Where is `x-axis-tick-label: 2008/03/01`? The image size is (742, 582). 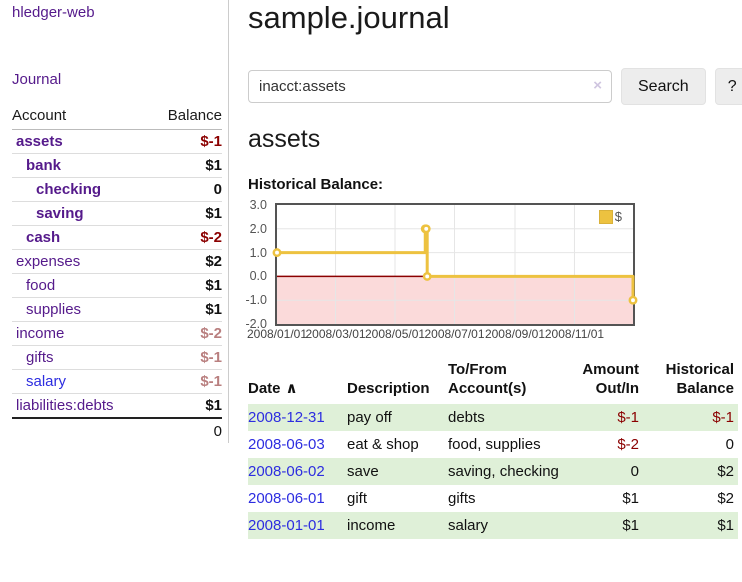 x-axis-tick-label: 2008/03/01 is located at coordinates (335, 334).